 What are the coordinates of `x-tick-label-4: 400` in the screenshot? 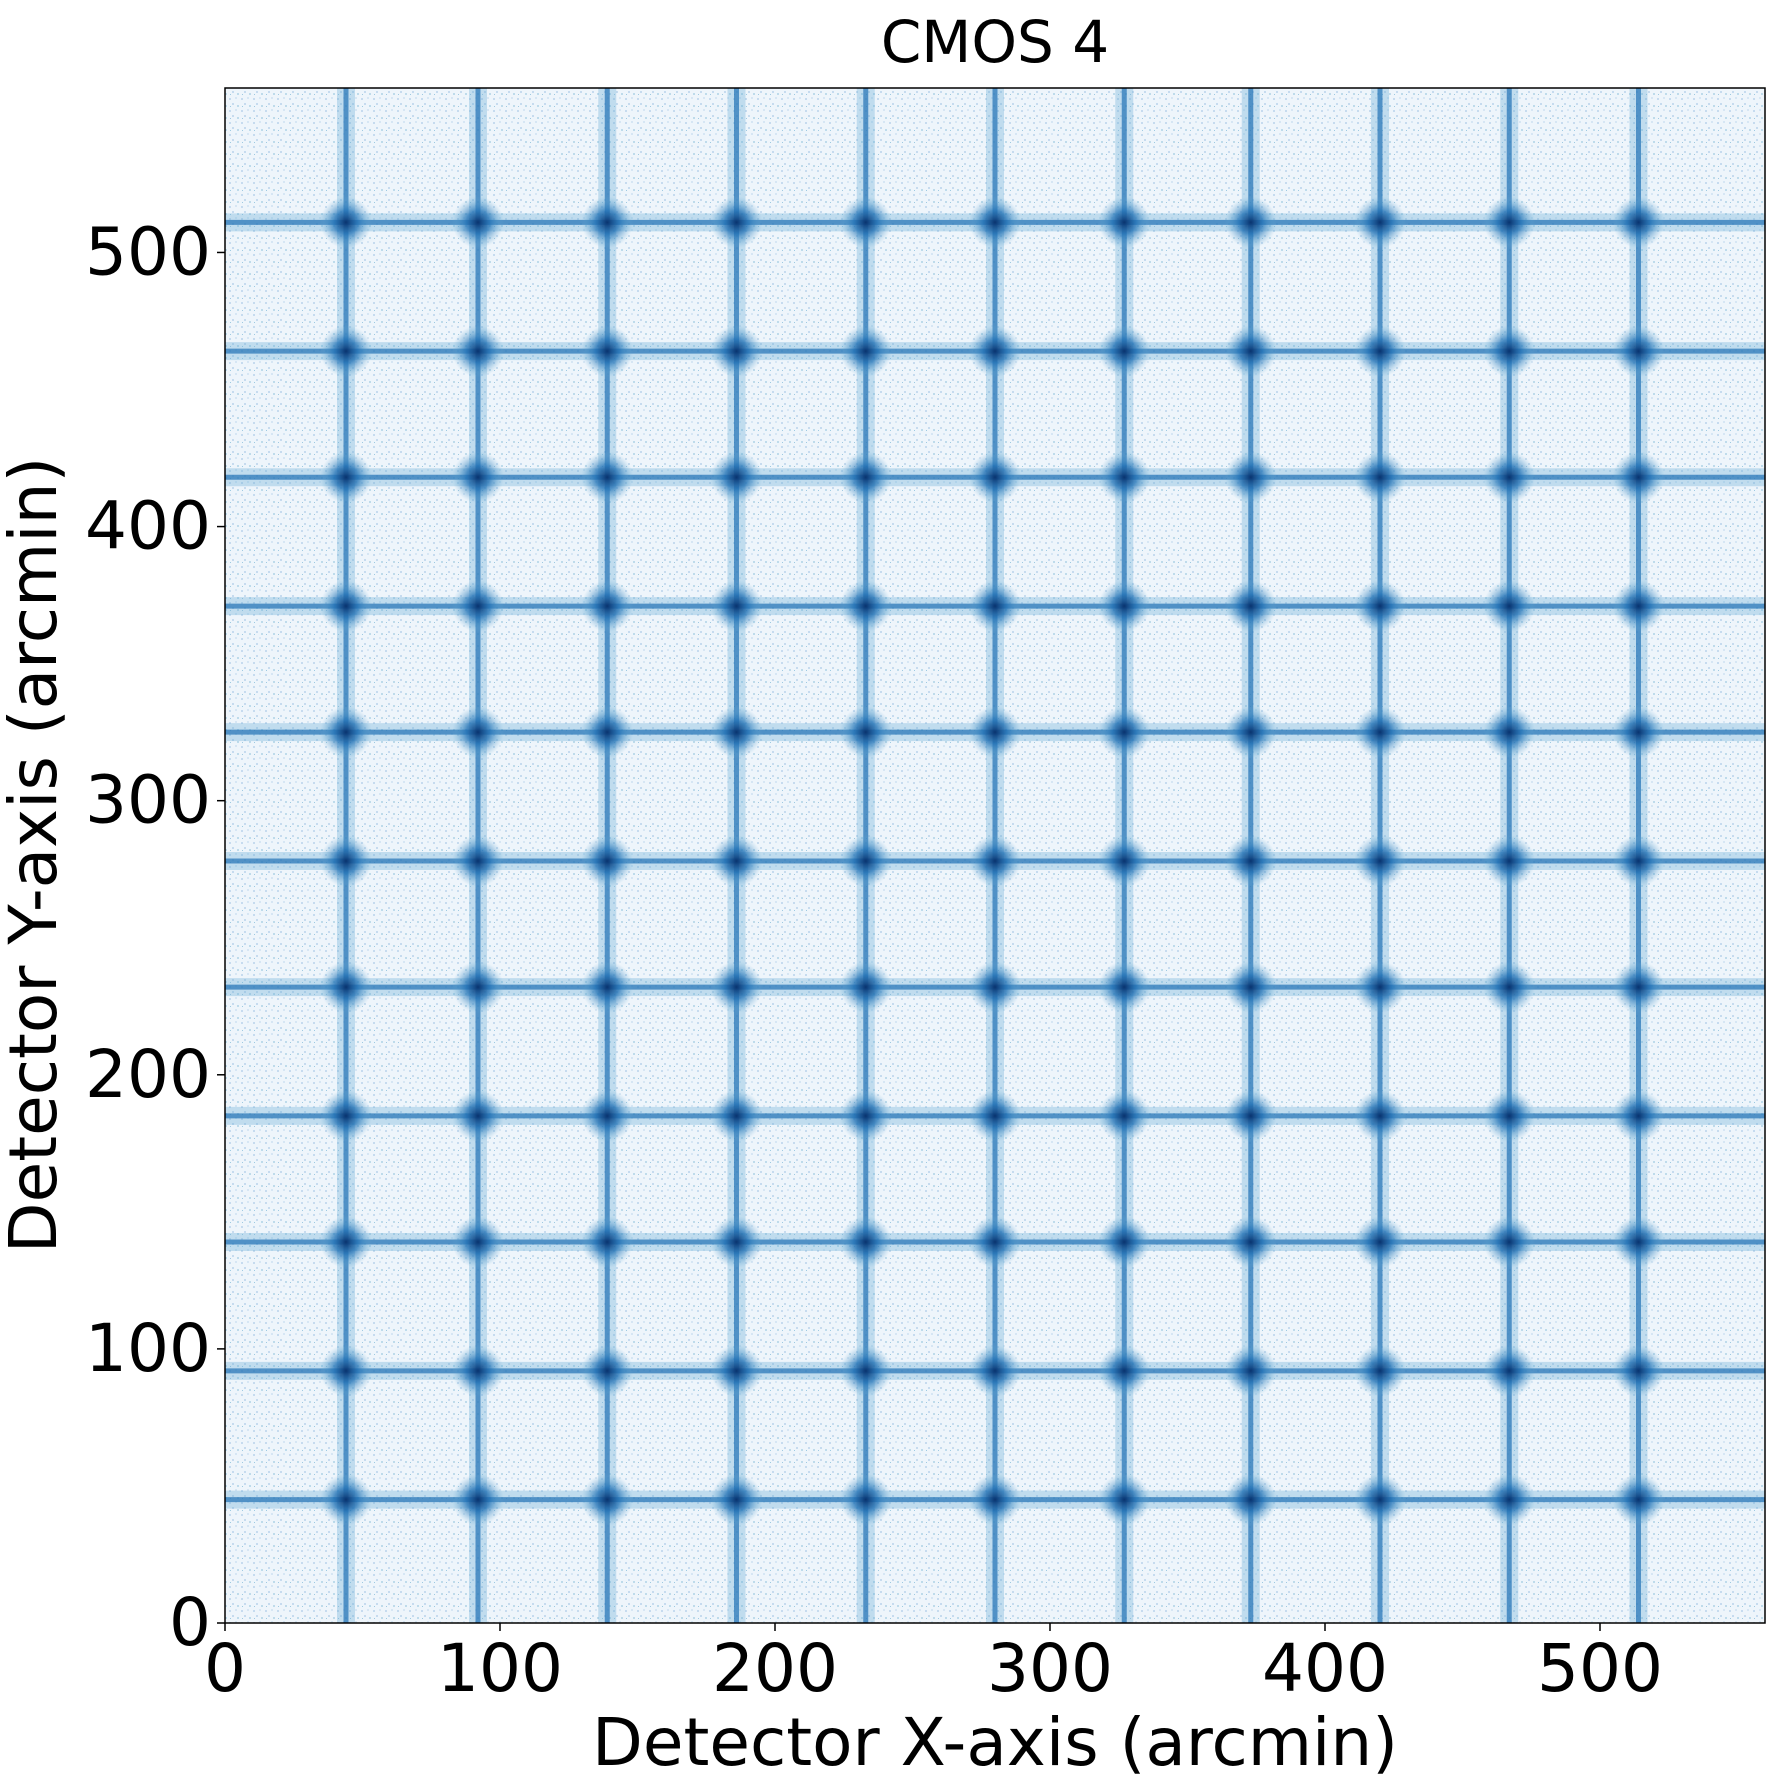 It's located at (1325, 1668).